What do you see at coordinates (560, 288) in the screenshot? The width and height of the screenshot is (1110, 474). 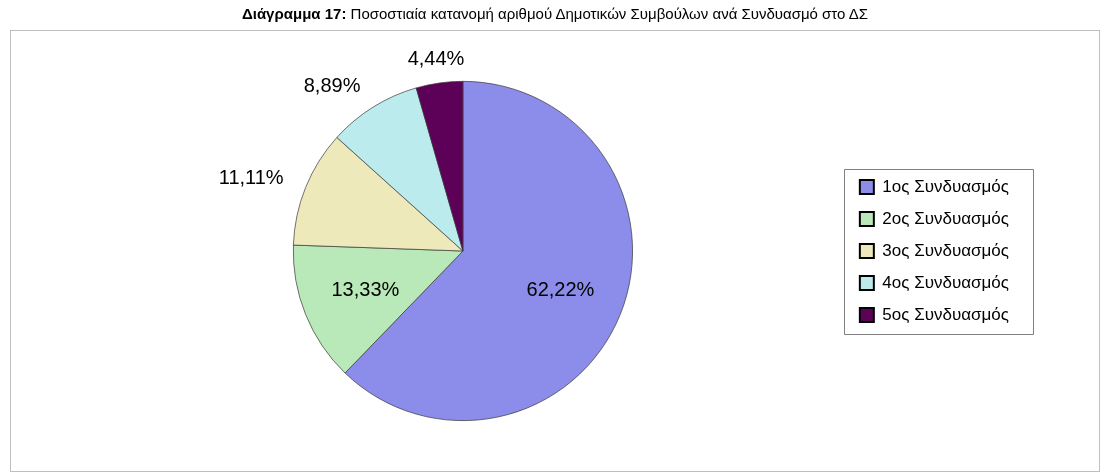 I see `data-label: 62,22%` at bounding box center [560, 288].